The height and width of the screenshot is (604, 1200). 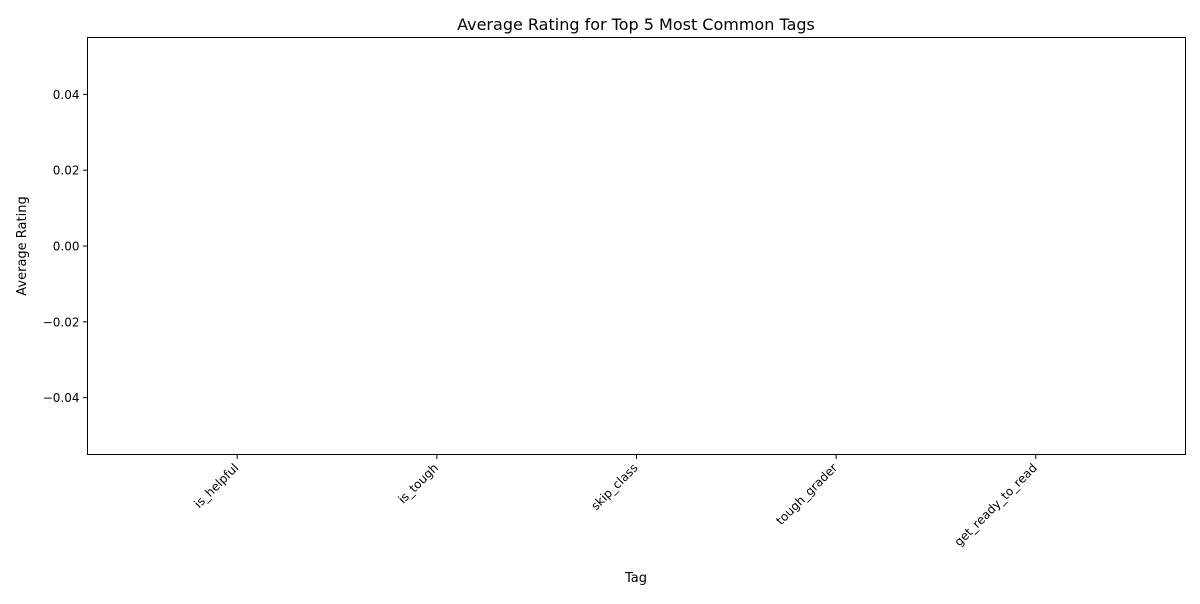 I want to click on y-axis: −0.04 −0.02 0.00 0.02 0.04, so click(x=65, y=246).